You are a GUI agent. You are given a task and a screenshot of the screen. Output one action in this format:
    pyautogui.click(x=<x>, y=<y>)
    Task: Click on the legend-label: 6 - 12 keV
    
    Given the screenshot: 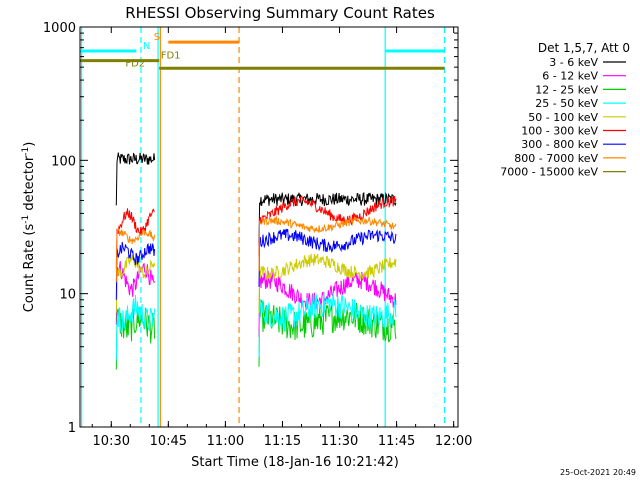 What is the action you would take?
    pyautogui.click(x=570, y=76)
    